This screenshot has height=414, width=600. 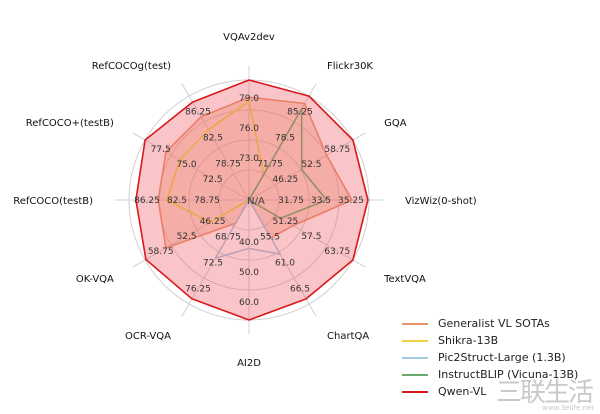 What do you see at coordinates (286, 222) in the screenshot?
I see `tick-label-4-0: 51.25` at bounding box center [286, 222].